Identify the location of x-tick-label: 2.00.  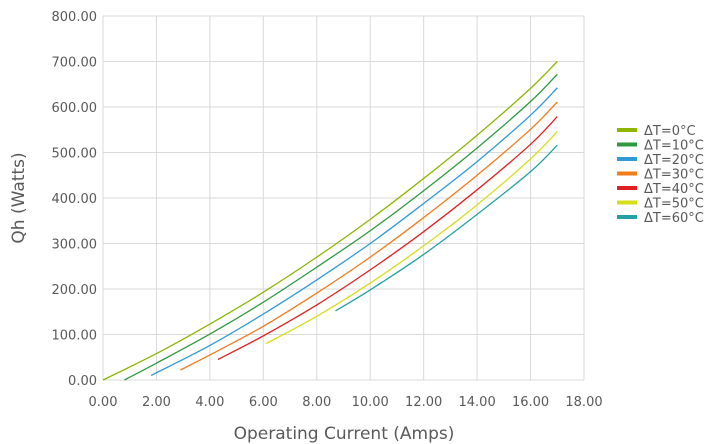
(156, 402).